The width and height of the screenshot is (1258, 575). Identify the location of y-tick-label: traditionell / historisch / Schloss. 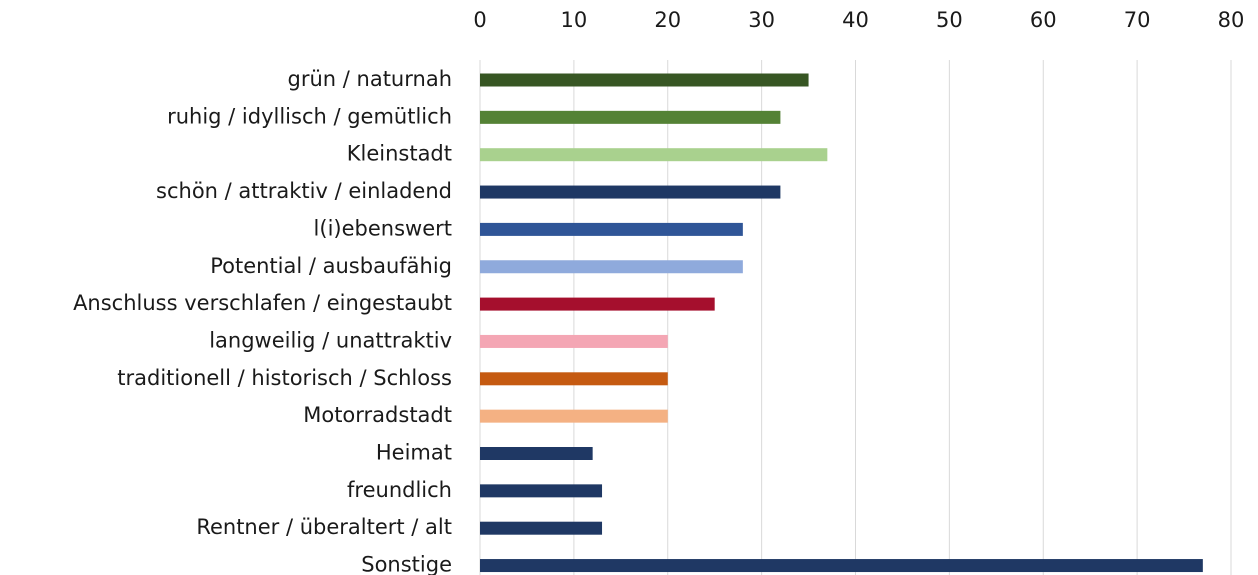
(284, 378).